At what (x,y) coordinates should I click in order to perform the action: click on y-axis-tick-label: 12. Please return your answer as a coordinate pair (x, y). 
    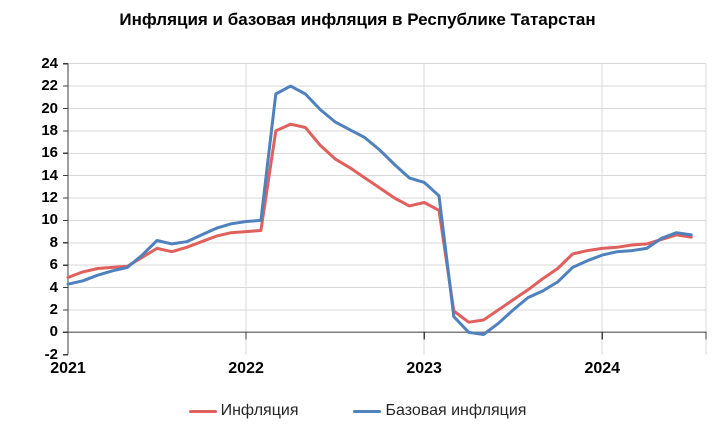
    Looking at the image, I should click on (49, 198).